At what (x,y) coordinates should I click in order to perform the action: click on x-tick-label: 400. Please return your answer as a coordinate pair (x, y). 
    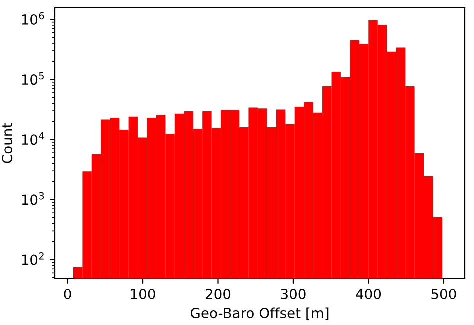
    Looking at the image, I should click on (369, 294).